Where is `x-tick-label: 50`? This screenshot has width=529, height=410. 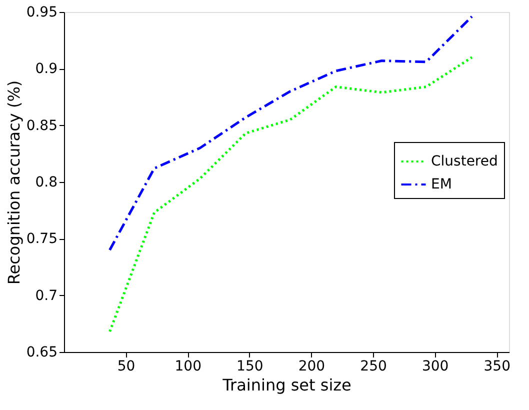 x-tick-label: 50 is located at coordinates (126, 366).